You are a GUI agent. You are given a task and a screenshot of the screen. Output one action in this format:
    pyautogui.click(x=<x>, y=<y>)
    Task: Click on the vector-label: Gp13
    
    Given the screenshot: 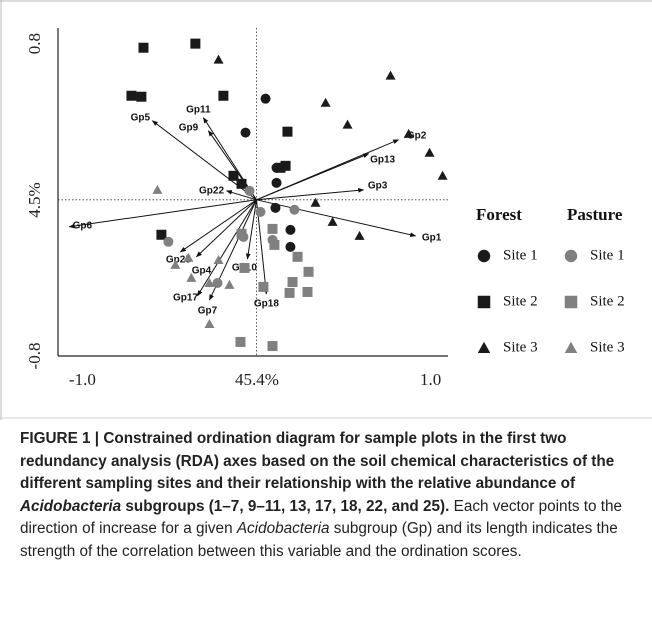 What is the action you would take?
    pyautogui.click(x=382, y=159)
    